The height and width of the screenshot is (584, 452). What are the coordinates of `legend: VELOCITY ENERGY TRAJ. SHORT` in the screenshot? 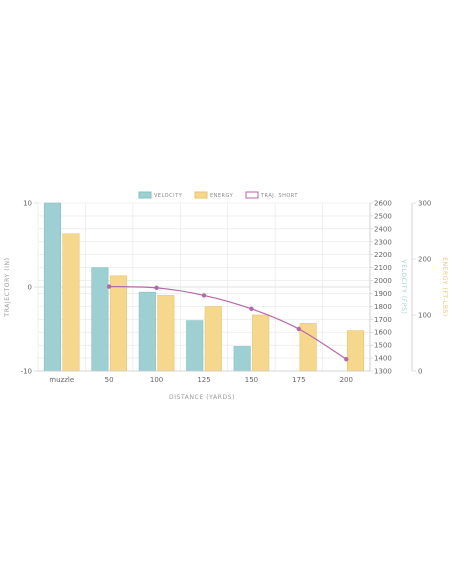 It's located at (218, 195).